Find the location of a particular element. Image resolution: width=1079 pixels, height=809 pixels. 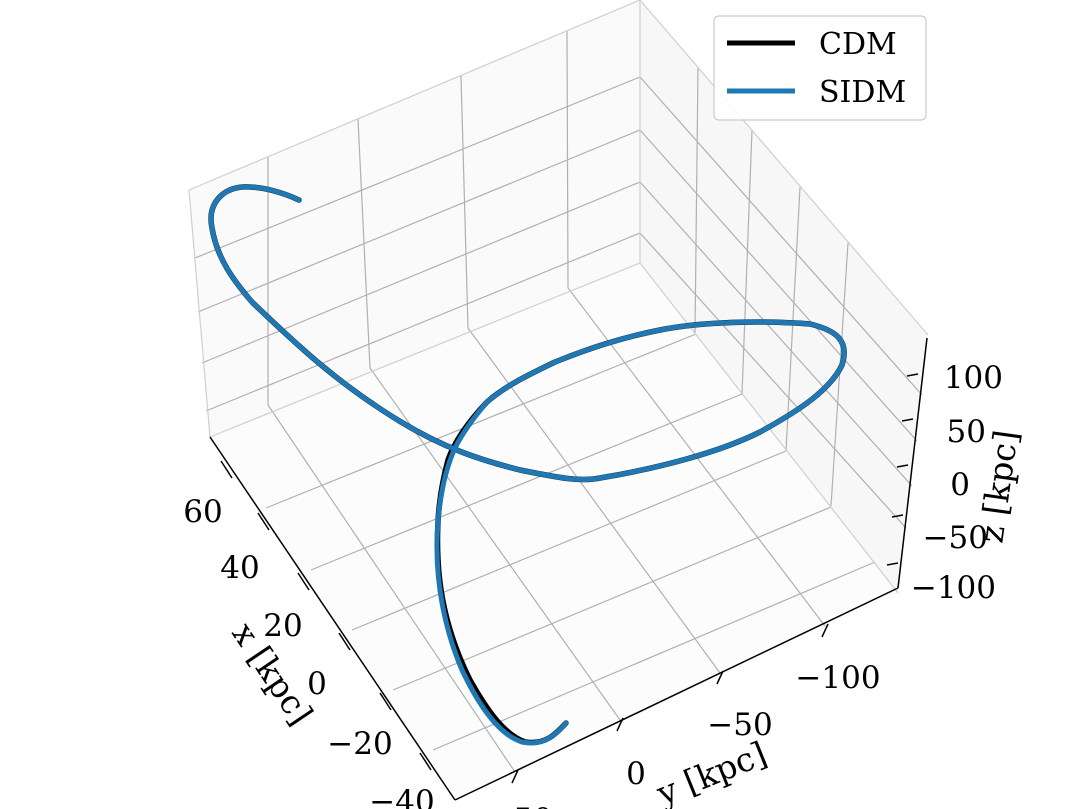

y-tick-labels: −100 −50 0 50 is located at coordinates (696, 734).